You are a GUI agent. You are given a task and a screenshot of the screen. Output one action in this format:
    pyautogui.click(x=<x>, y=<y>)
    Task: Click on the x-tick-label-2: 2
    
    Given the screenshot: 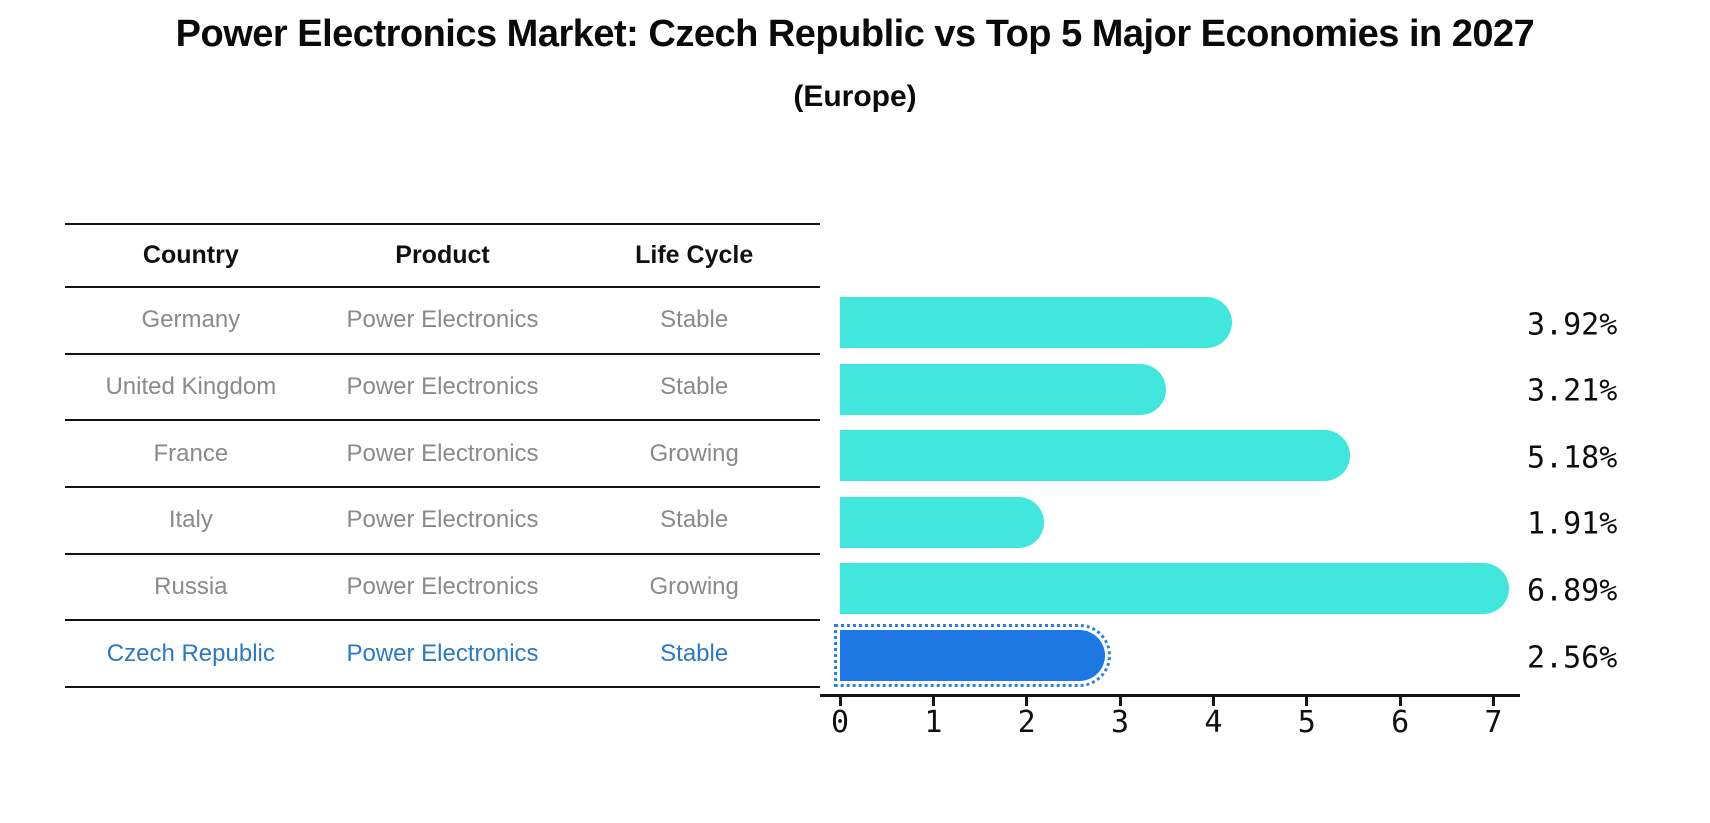 What is the action you would take?
    pyautogui.click(x=1026, y=722)
    